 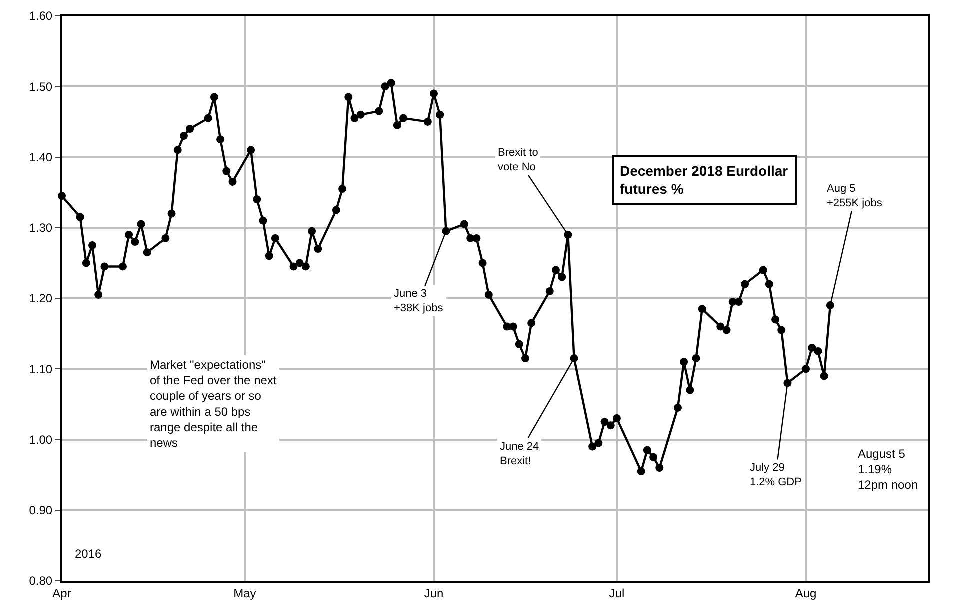 I want to click on y-tick-label: 1.30, so click(x=41, y=228).